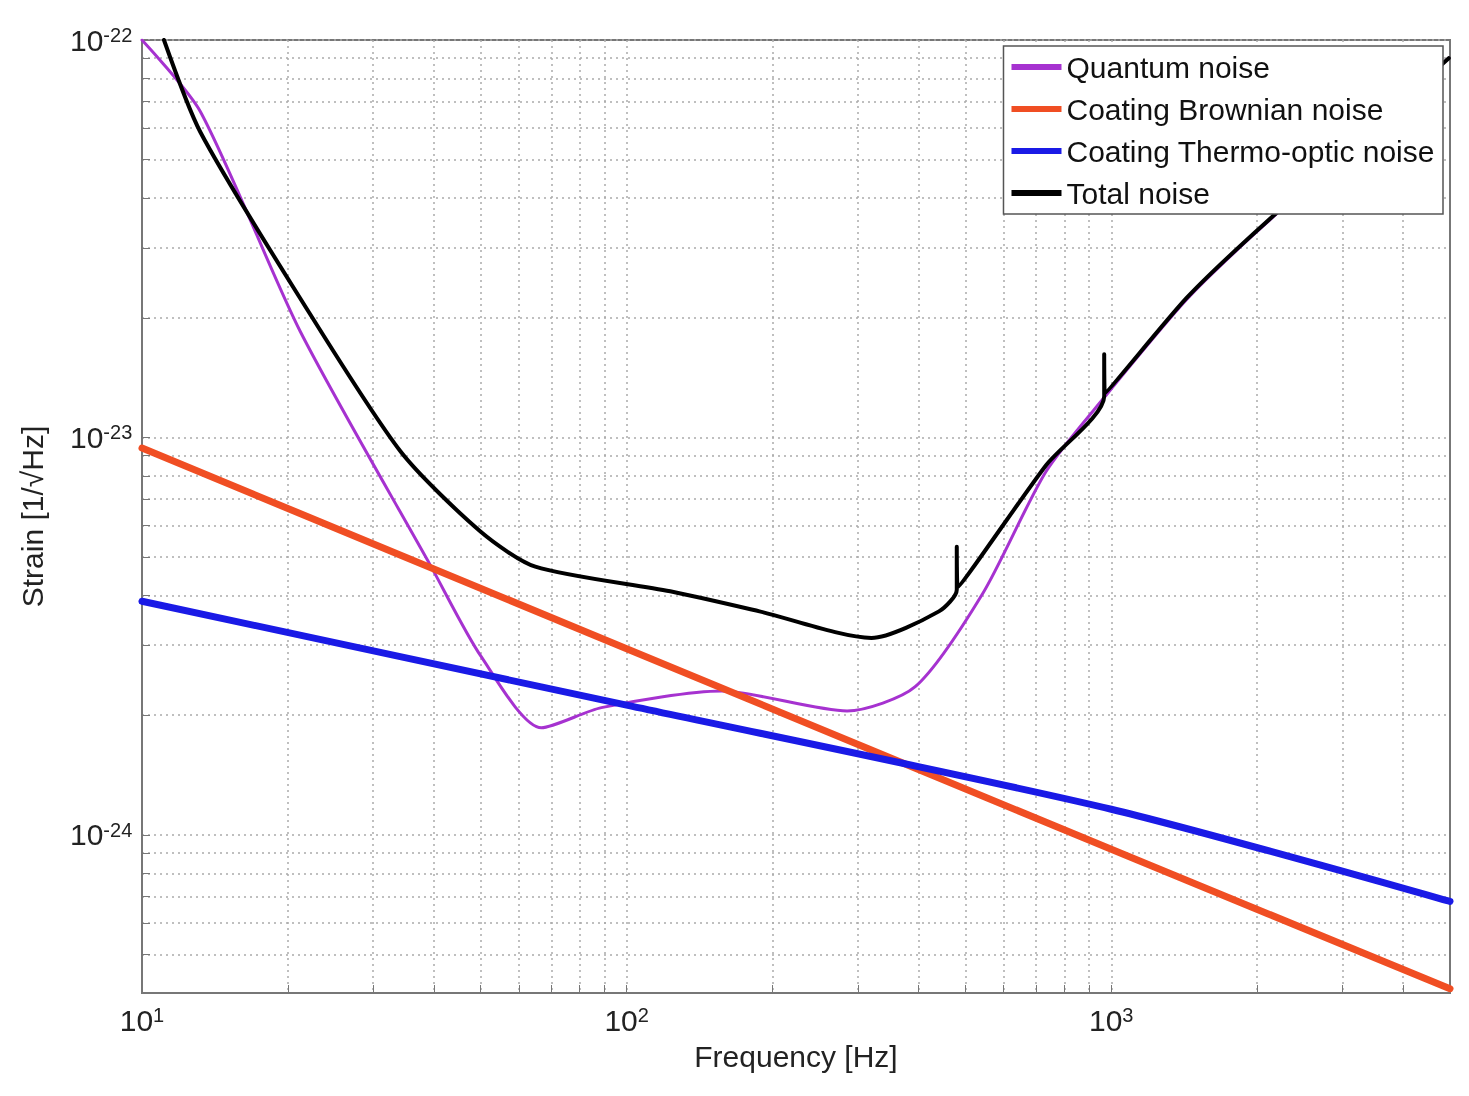 This screenshot has height=1096, width=1469. What do you see at coordinates (1250, 151) in the screenshot?
I see `legend-label: Coating Thermo-optic noise` at bounding box center [1250, 151].